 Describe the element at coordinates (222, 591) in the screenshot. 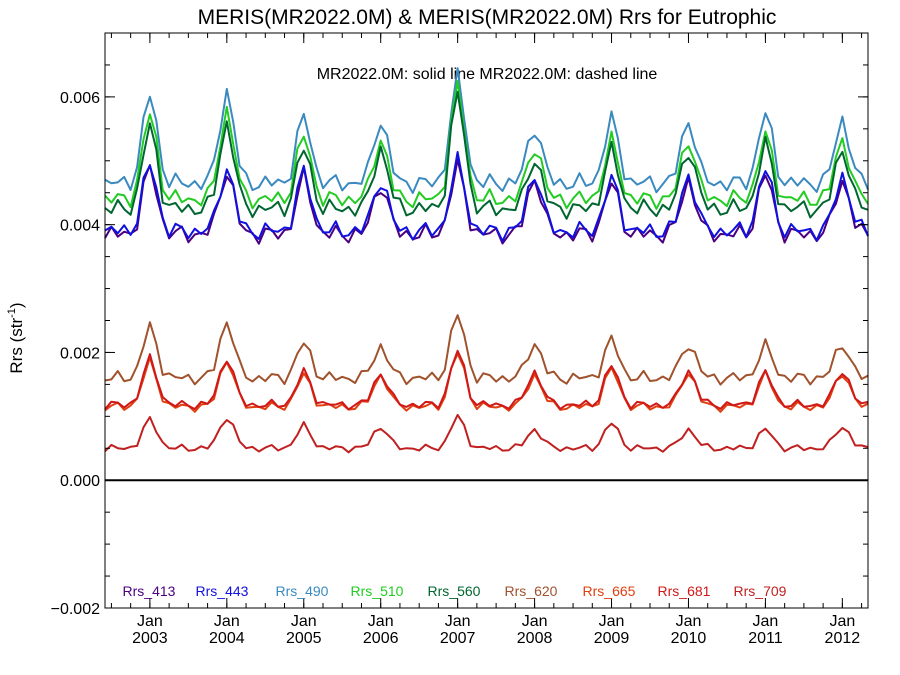

I see `legend-item-rrs-443: Rrs_443` at that location.